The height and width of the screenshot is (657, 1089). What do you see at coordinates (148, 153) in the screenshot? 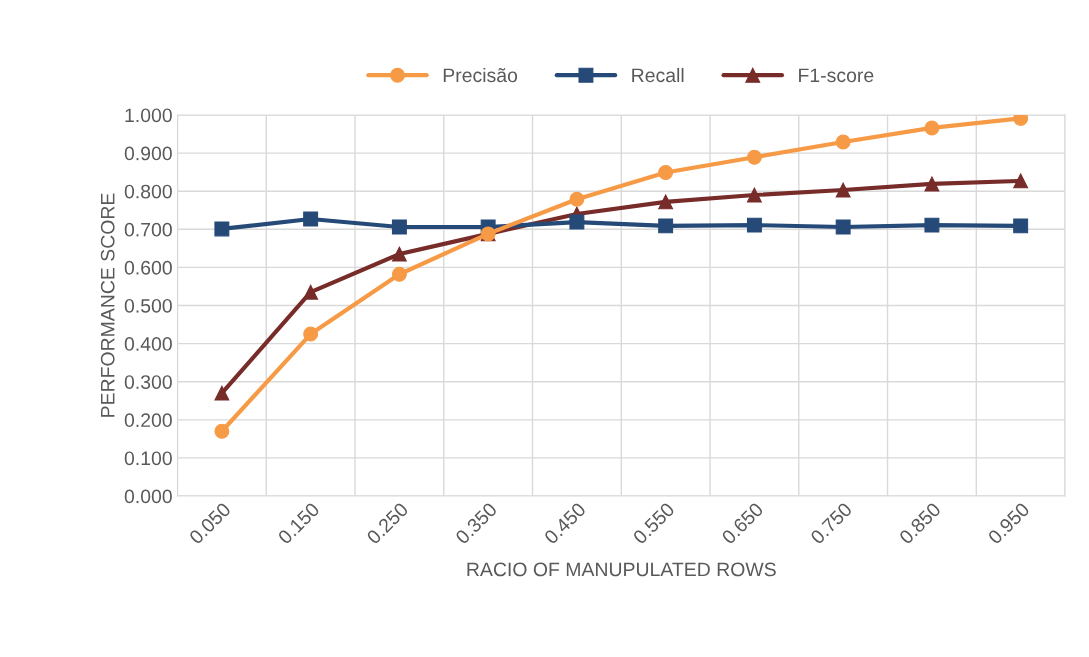
I see `y-tick-label: 0.900` at bounding box center [148, 153].